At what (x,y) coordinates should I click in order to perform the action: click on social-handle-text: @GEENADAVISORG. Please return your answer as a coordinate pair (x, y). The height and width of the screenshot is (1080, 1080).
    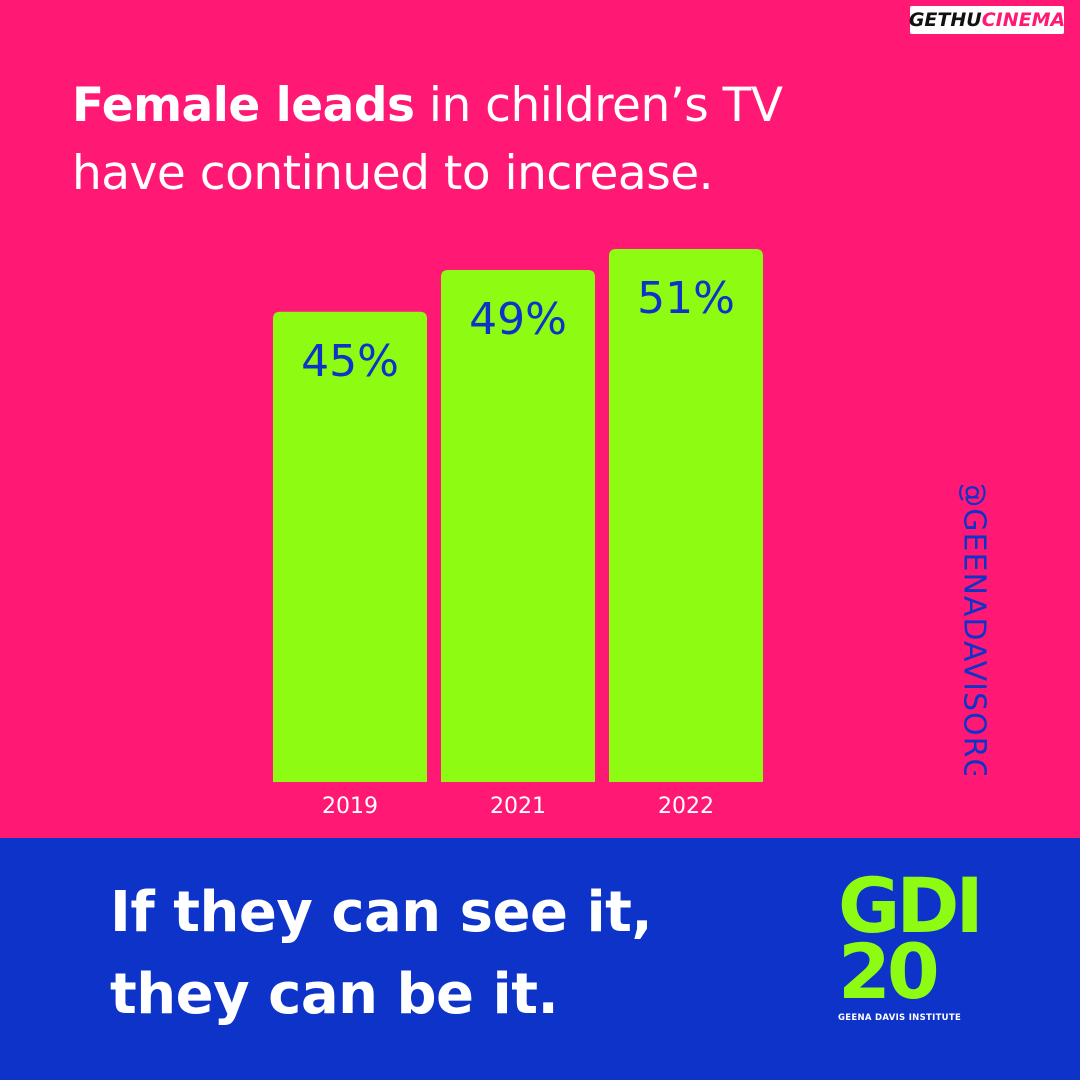
    Looking at the image, I should click on (974, 630).